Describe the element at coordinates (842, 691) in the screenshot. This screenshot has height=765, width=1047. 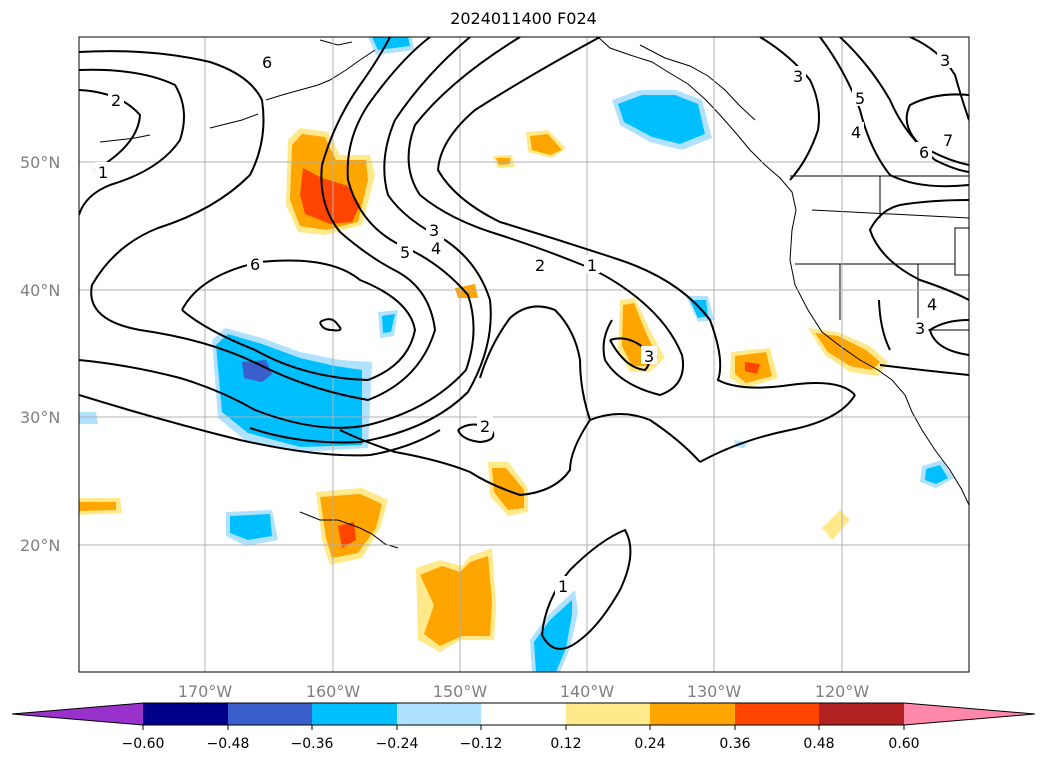
I see `lon-label-120w: 120°W` at that location.